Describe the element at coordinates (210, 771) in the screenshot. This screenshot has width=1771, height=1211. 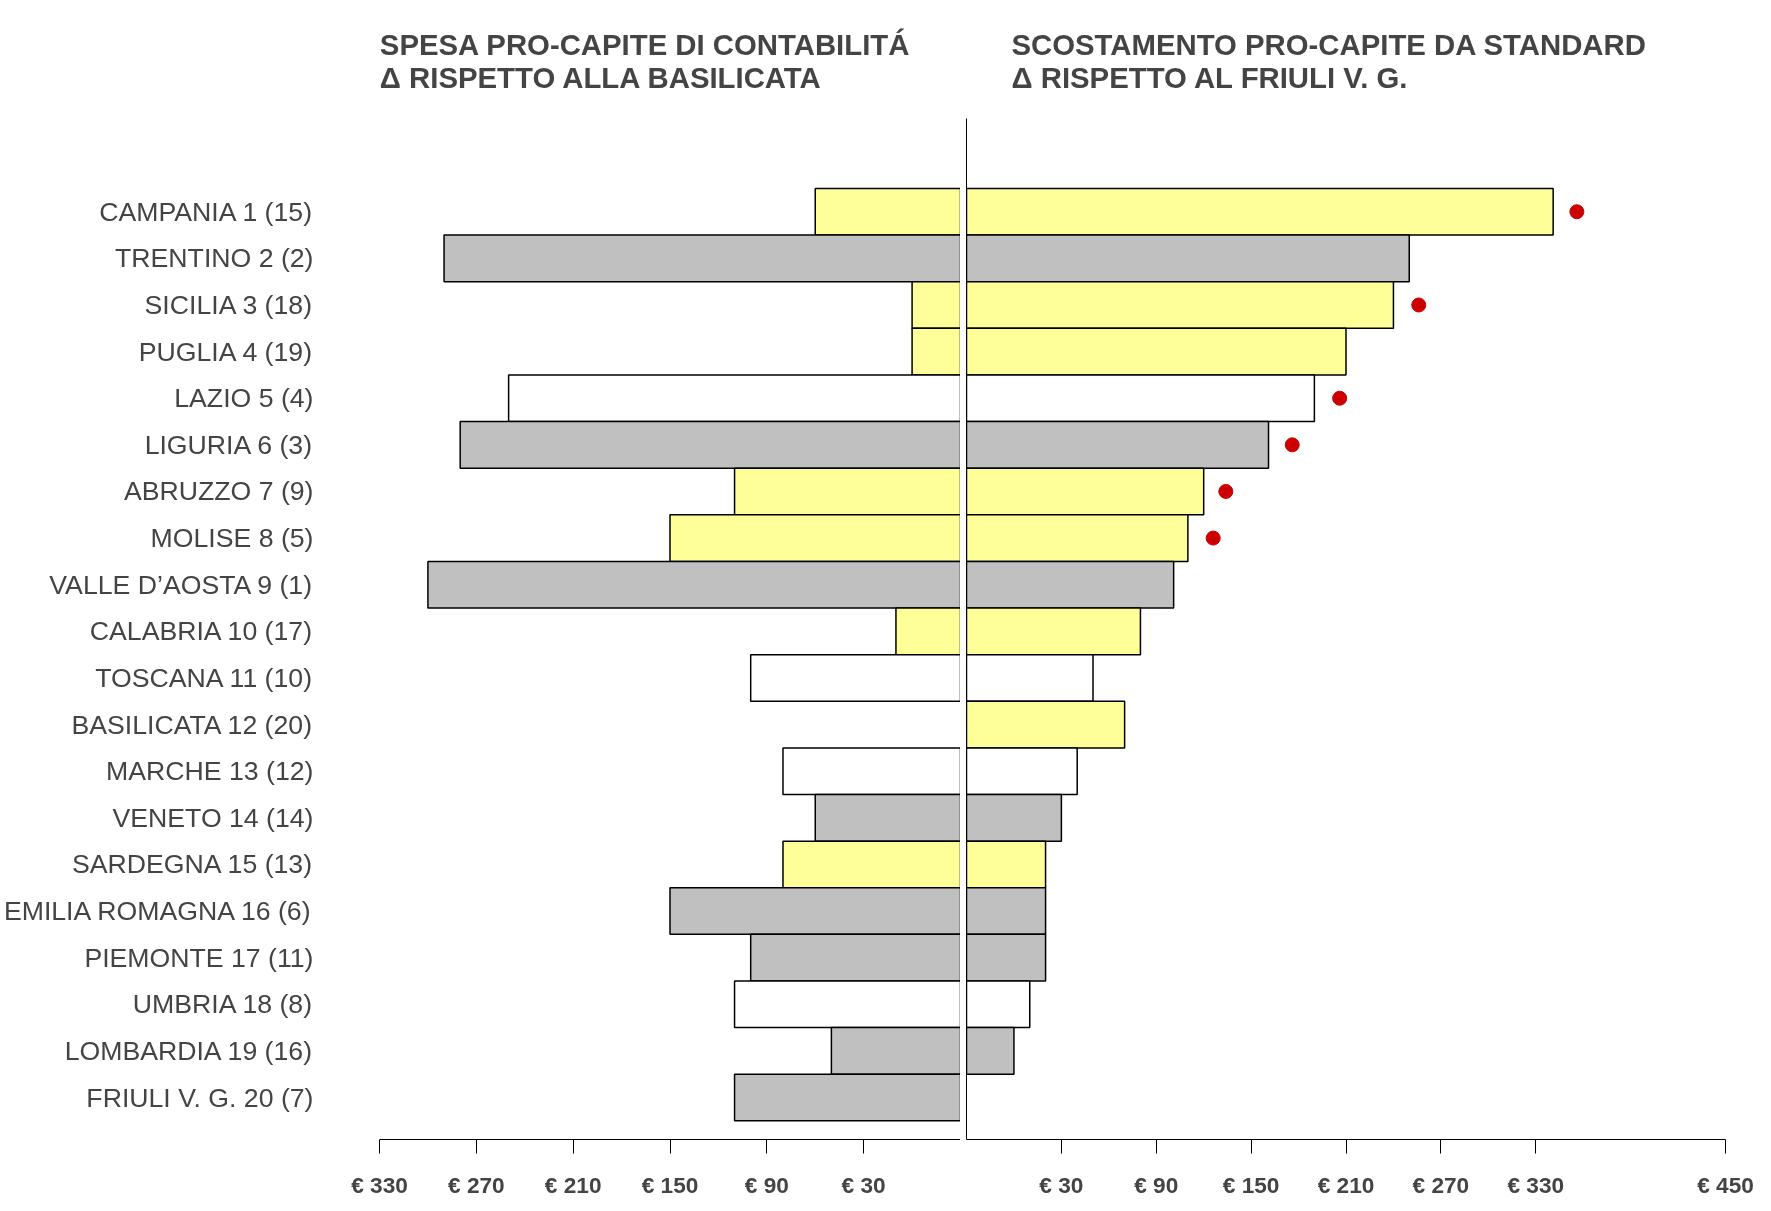
I see `y-tick-label: MARCHE 13 (12)` at that location.